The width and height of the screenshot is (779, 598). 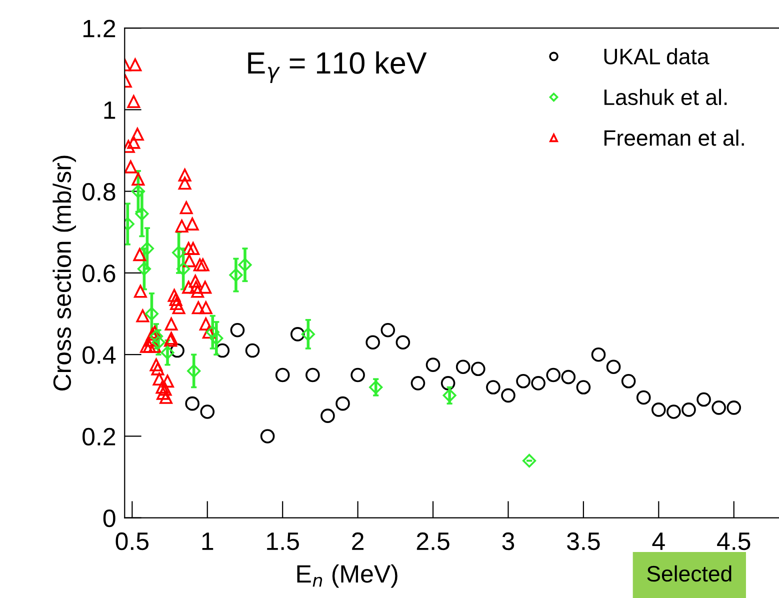 I want to click on y-tick-label: 1, so click(x=110, y=110).